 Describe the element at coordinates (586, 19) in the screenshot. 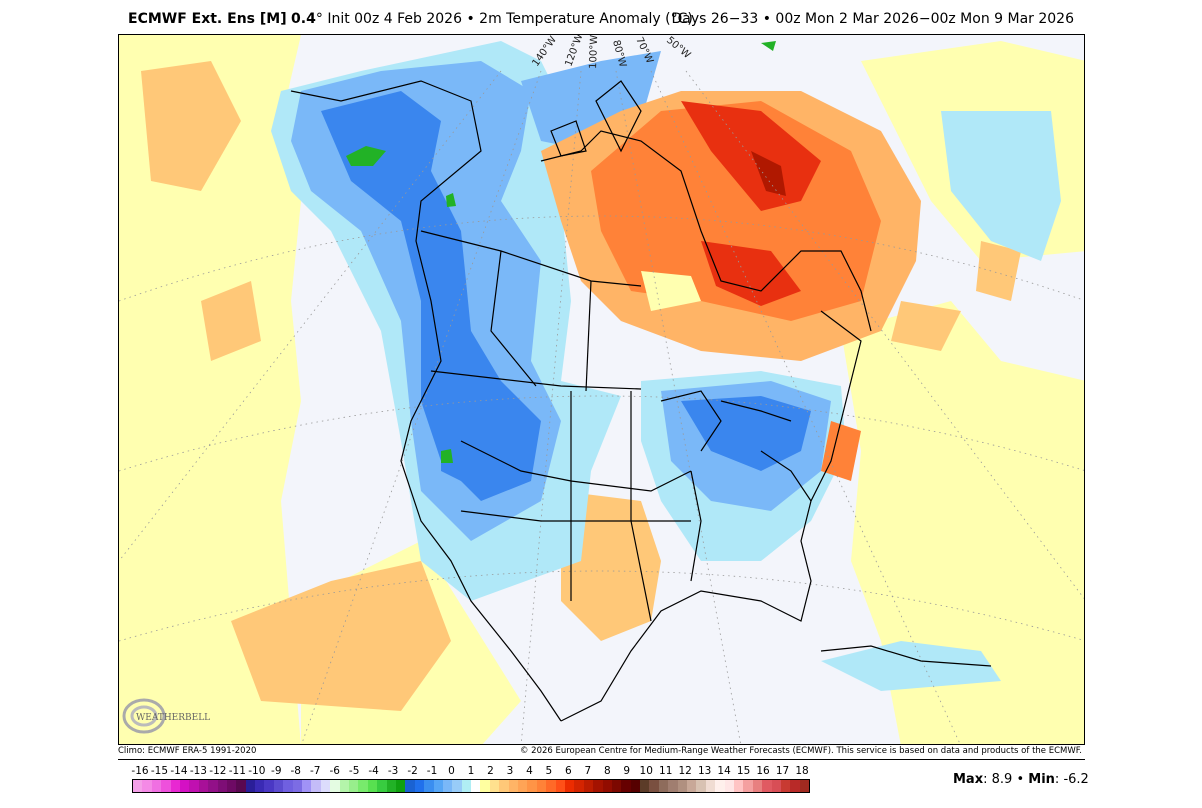

I see `variable-name: 2m Temperature Anomaly (°C)` at that location.